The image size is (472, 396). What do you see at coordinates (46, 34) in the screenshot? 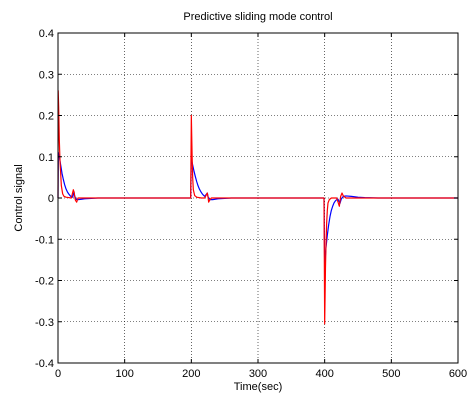
I see `y-tick-label: 0.4` at bounding box center [46, 34].